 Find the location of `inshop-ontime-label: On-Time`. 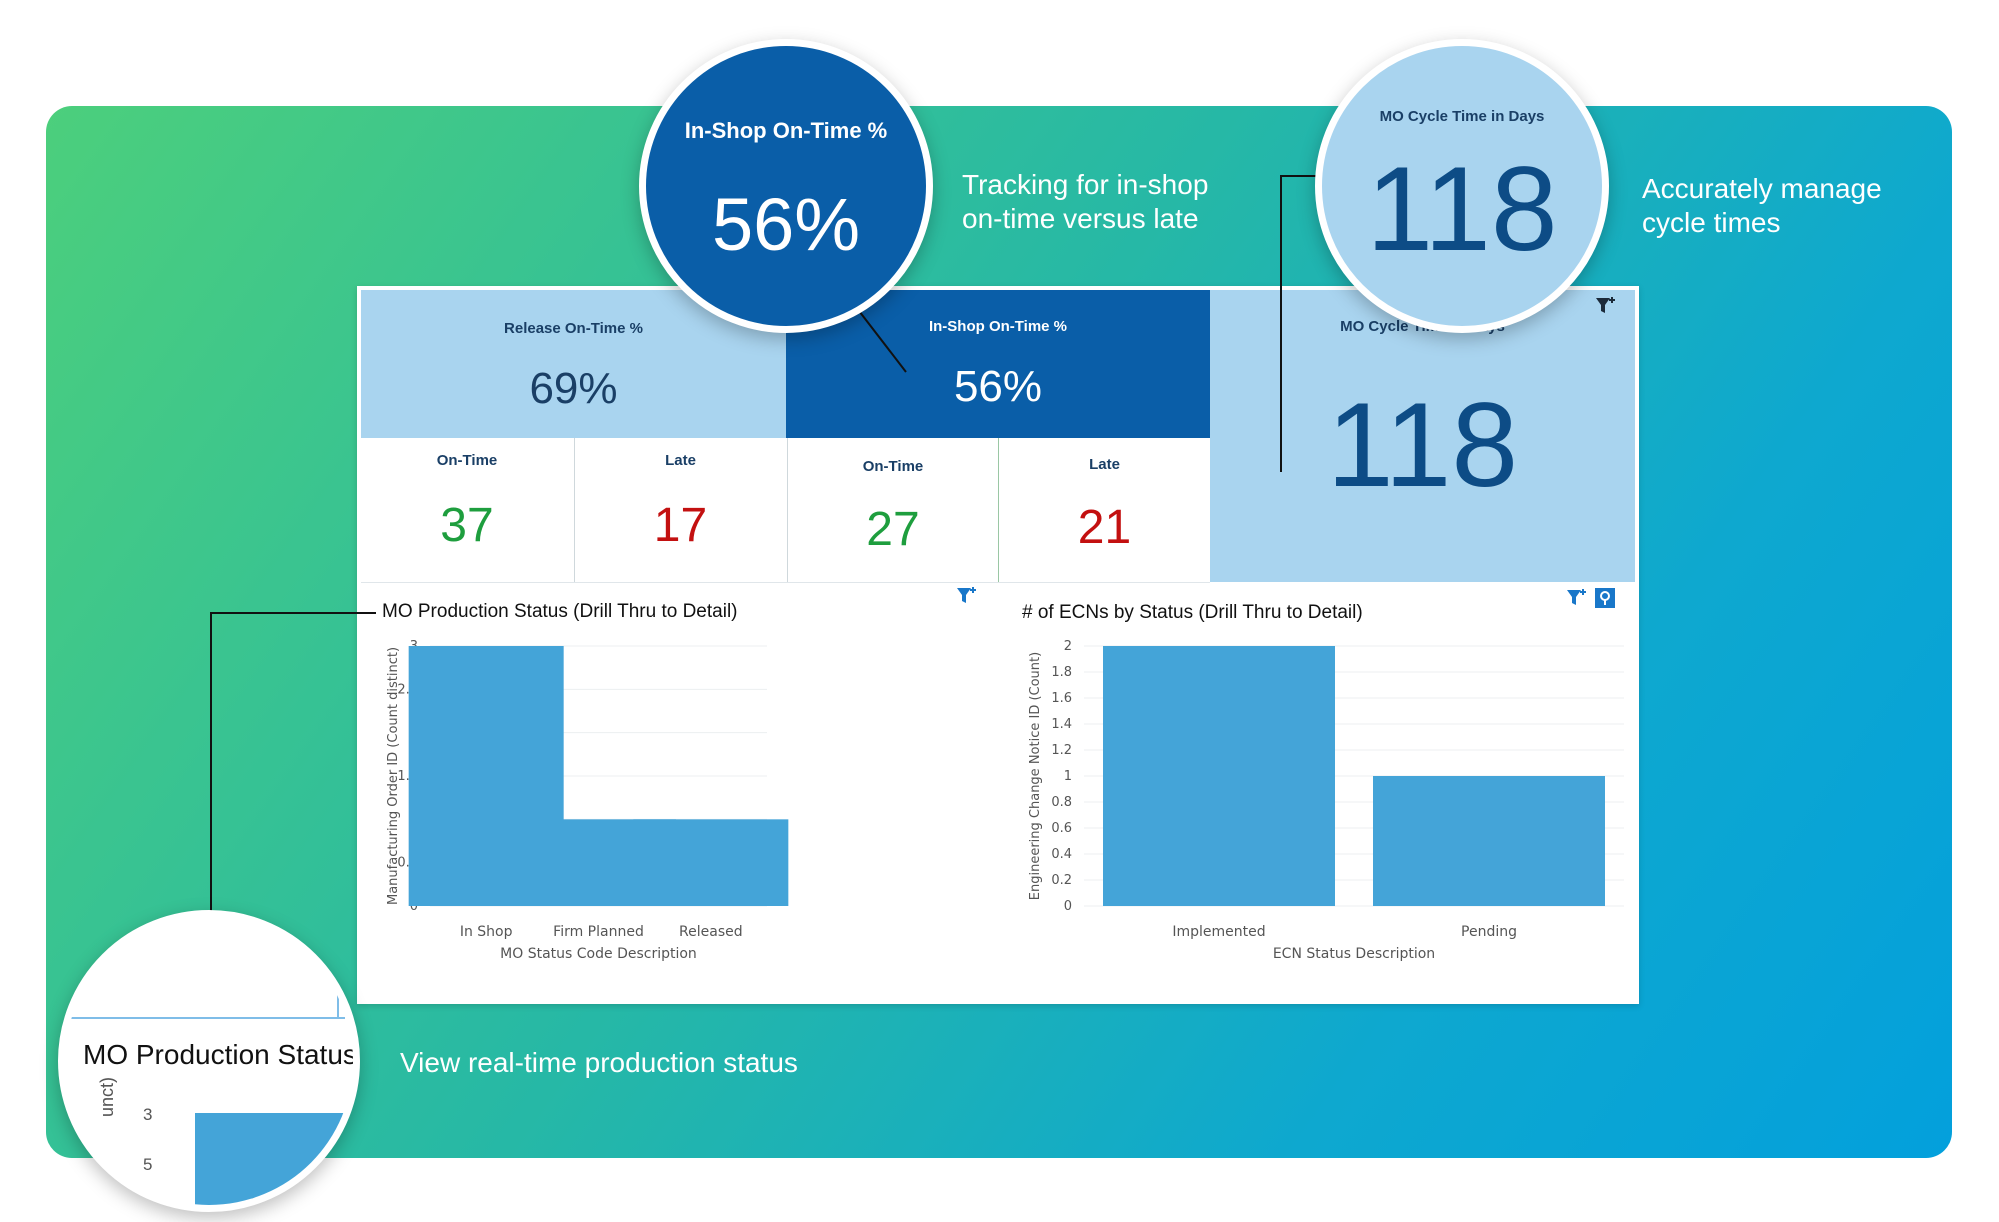

inshop-ontime-label: On-Time is located at coordinates (893, 466).